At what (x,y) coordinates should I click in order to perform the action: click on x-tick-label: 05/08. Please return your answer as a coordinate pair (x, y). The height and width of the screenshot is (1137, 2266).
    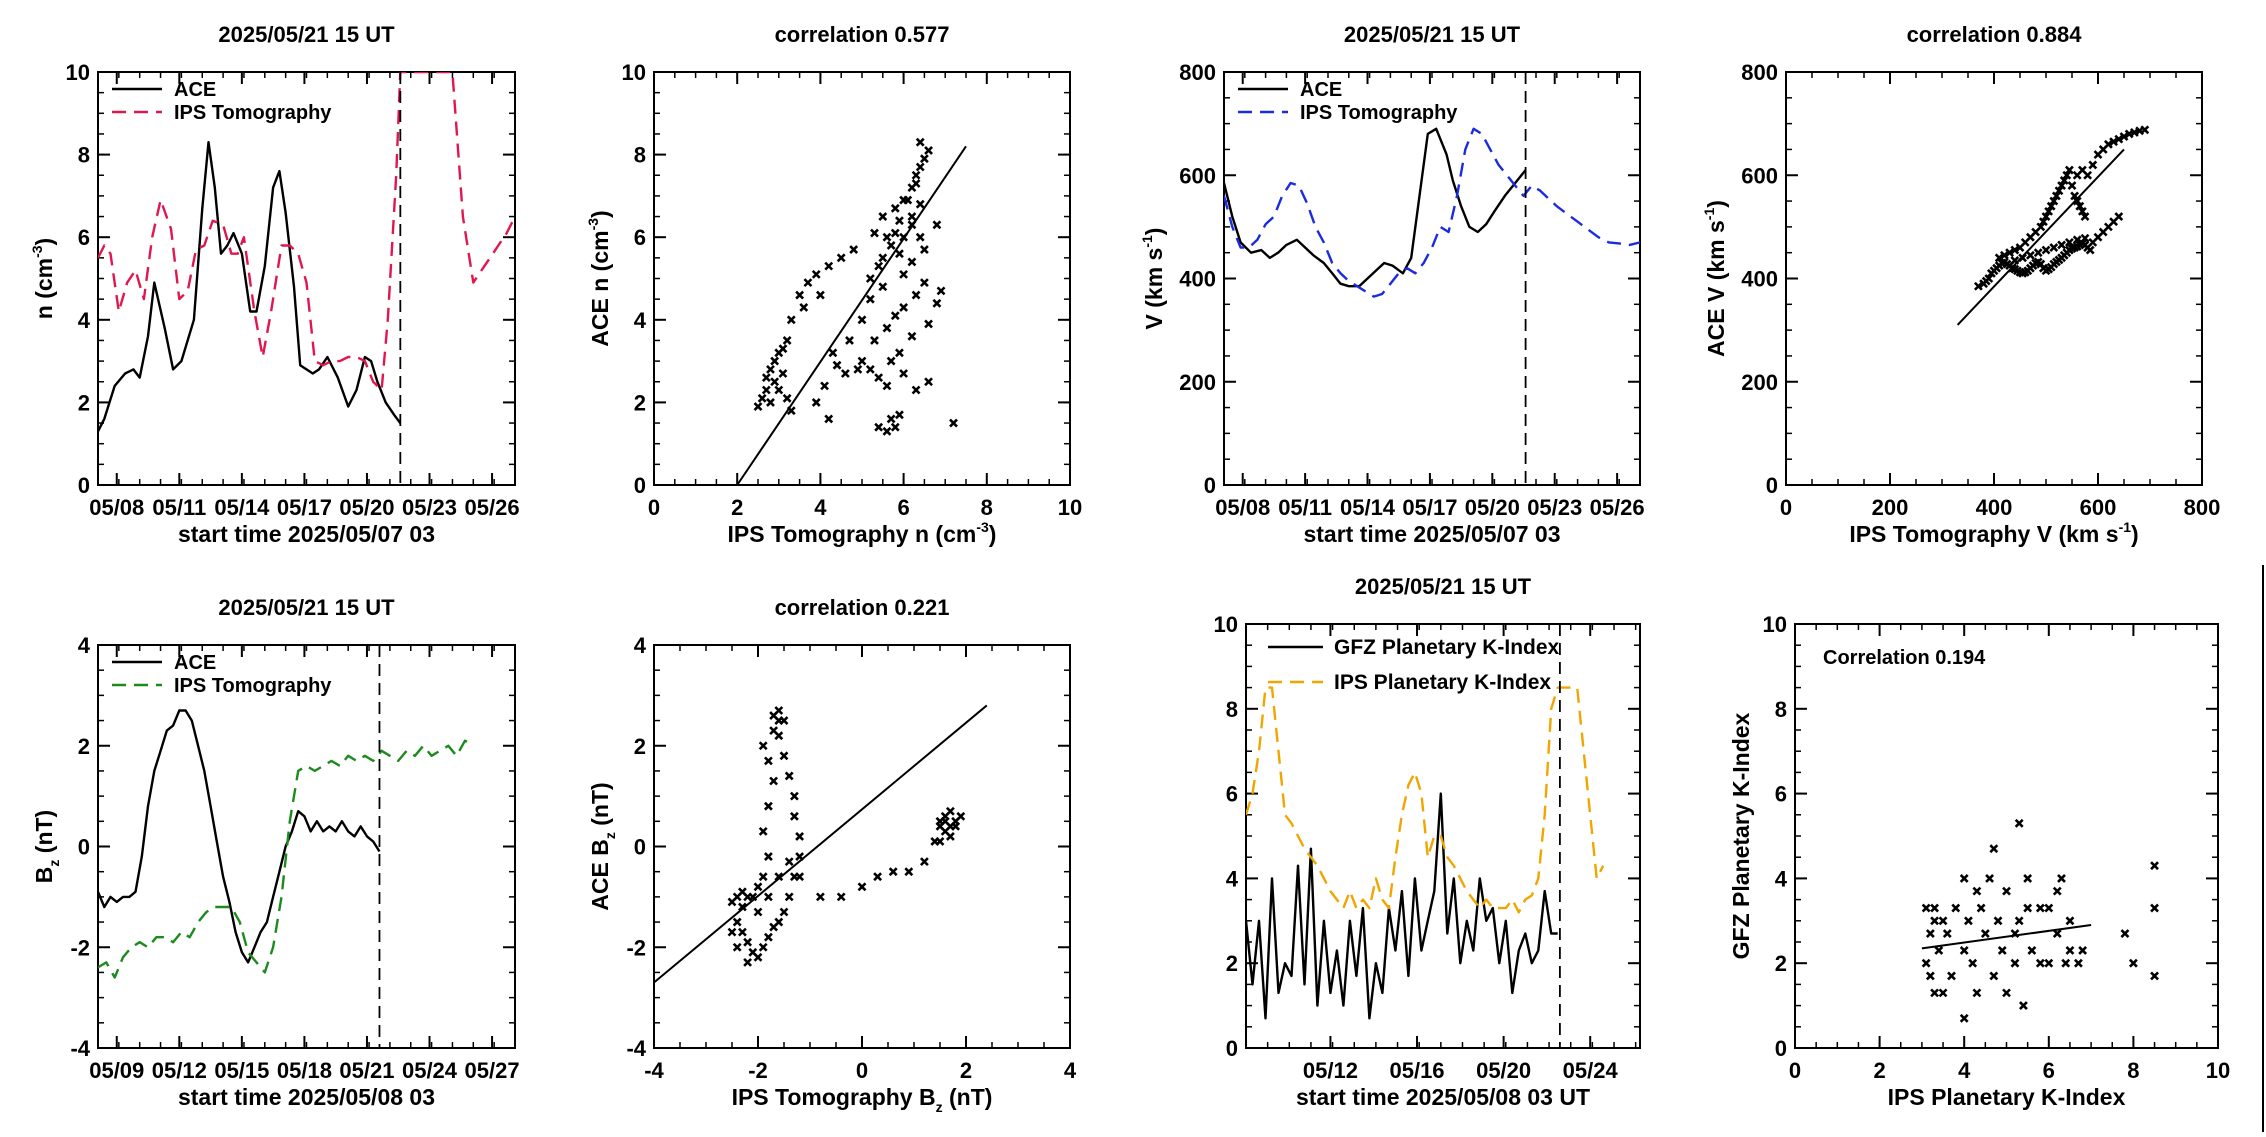
    Looking at the image, I should click on (116, 507).